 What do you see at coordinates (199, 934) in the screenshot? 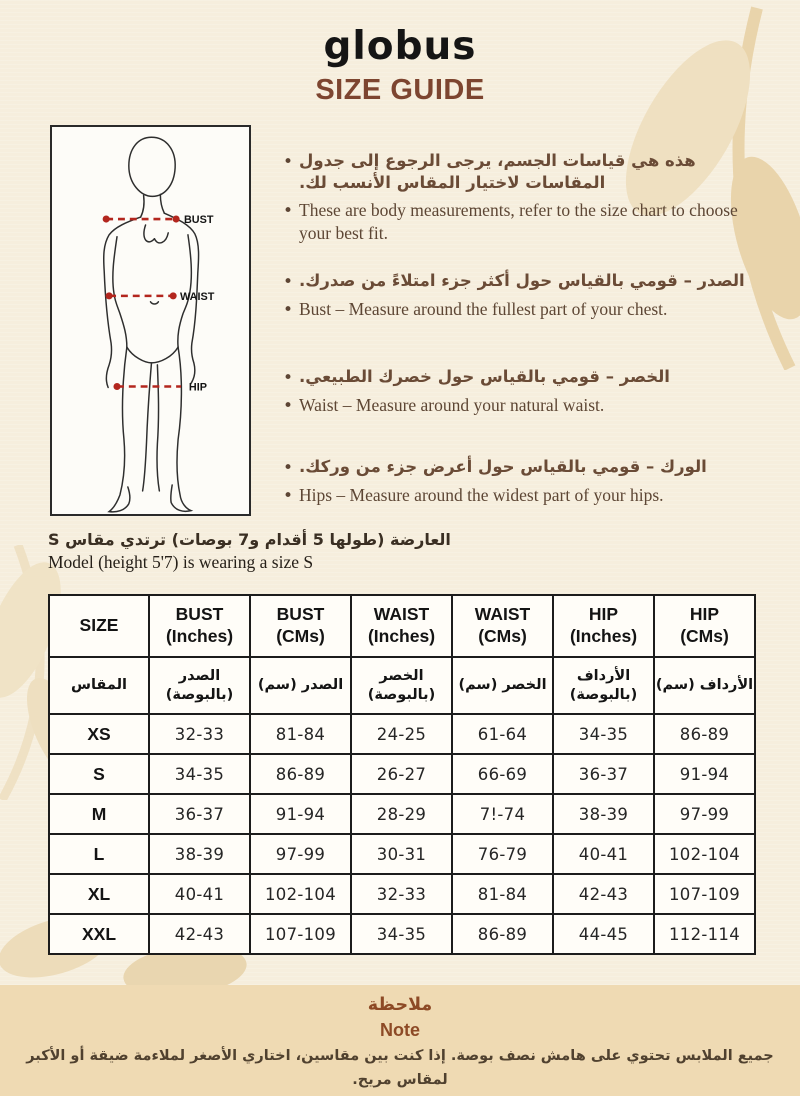
I see `cell-value: 42-43` at bounding box center [199, 934].